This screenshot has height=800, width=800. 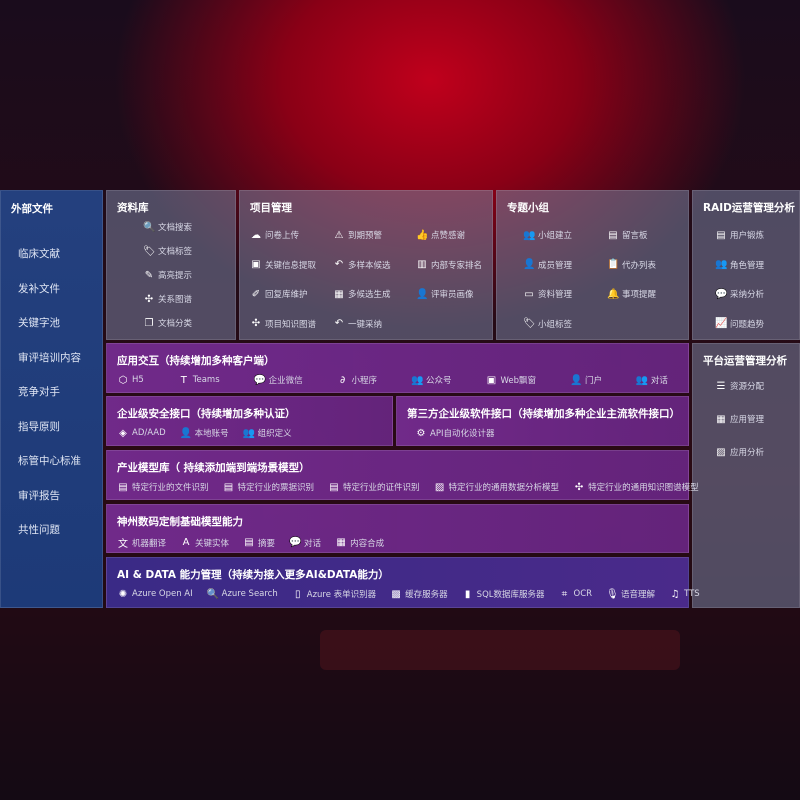 I want to click on entity-icon: A, so click(x=186, y=542).